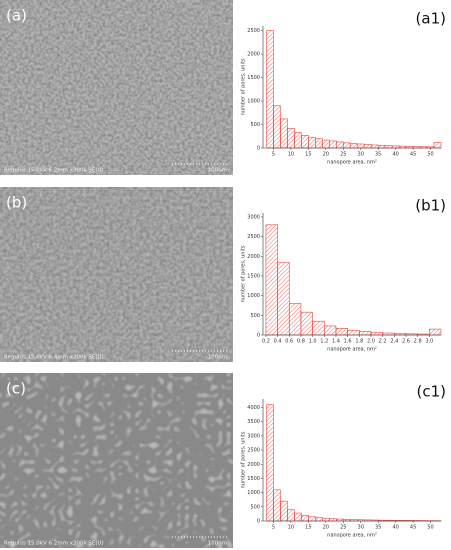 The width and height of the screenshot is (451, 550). What do you see at coordinates (418, 342) in the screenshot?
I see `x-tick-label: 2.8` at bounding box center [418, 342].